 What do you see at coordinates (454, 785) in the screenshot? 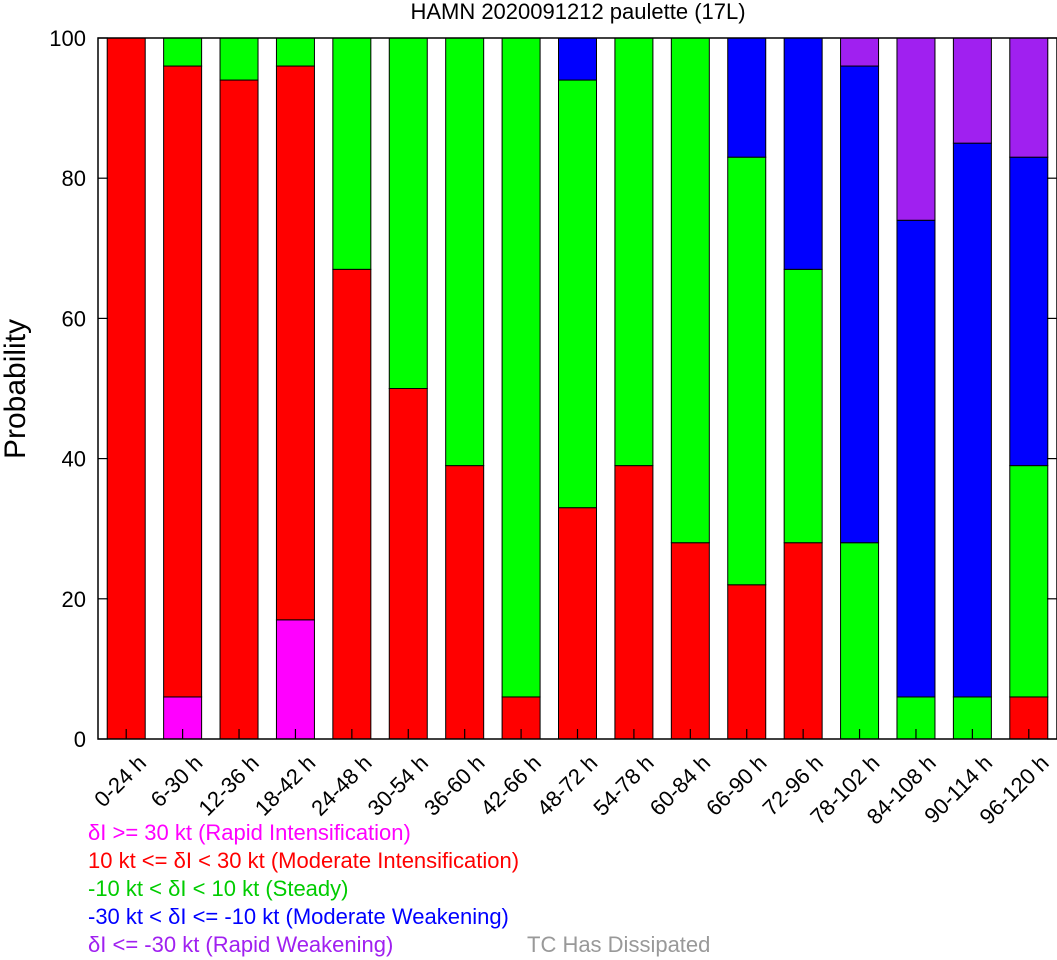
I see `x-tick-label-6: 36-60 h` at bounding box center [454, 785].